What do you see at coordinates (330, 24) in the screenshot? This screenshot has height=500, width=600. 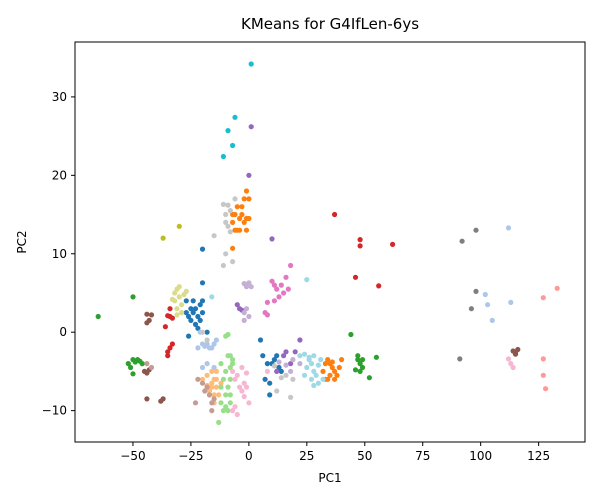 I see `chart-title: KMeans for G4IfLen-6ys` at bounding box center [330, 24].